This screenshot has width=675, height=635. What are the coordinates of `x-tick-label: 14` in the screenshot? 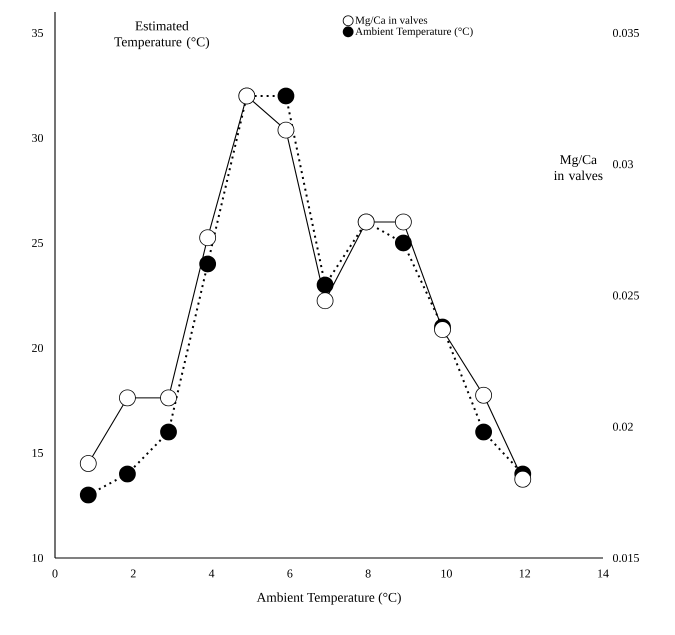 It's located at (603, 574).